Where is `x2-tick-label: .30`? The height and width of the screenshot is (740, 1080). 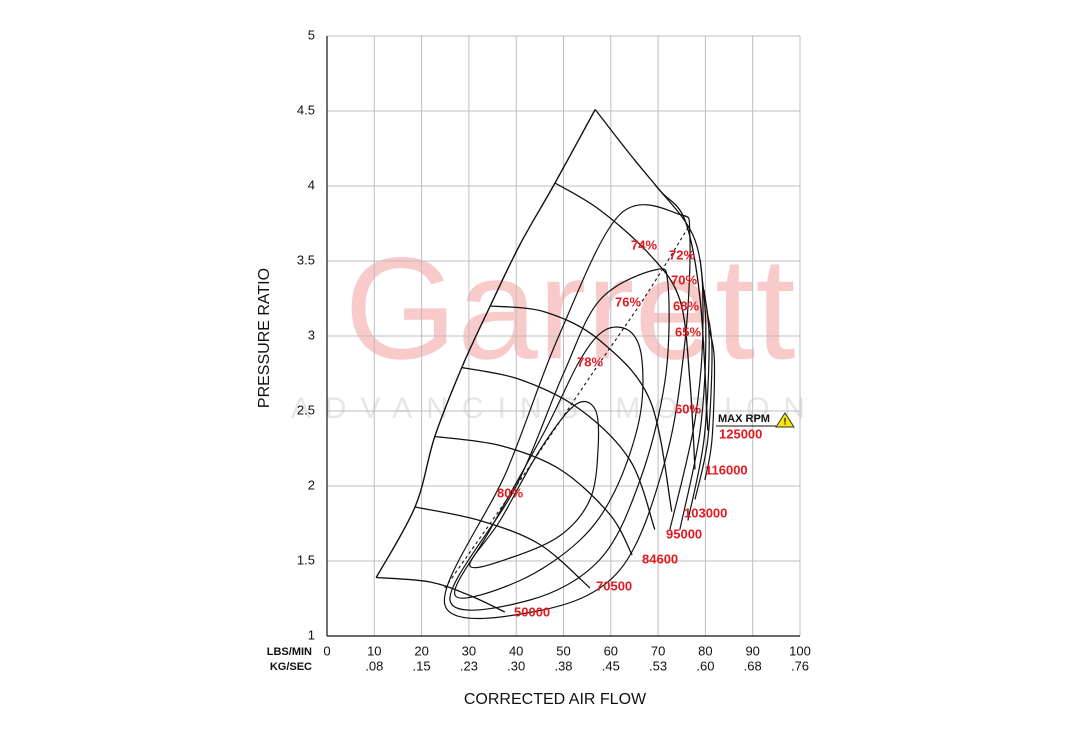
x2-tick-label: .30 is located at coordinates (516, 665).